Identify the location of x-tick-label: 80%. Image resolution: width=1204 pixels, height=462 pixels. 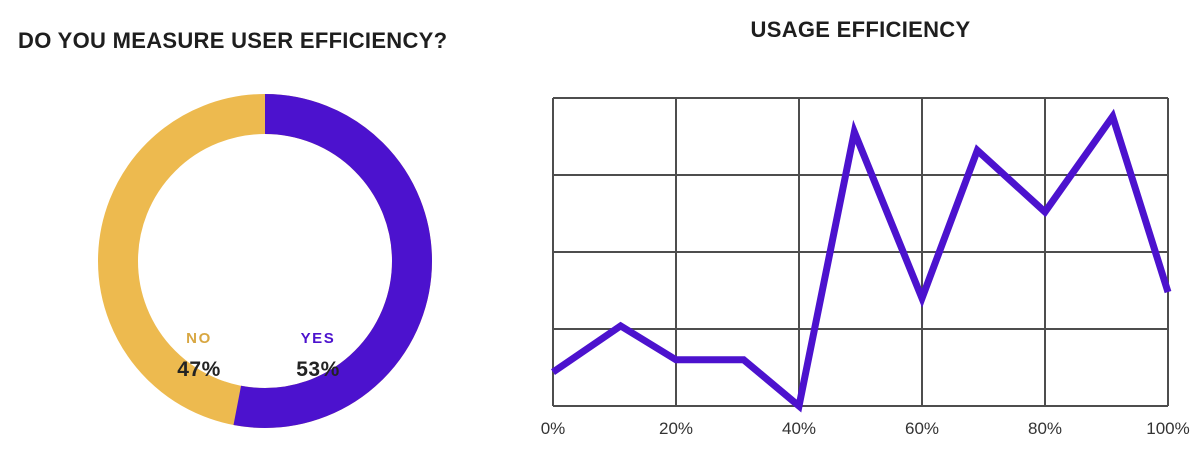
(1045, 428).